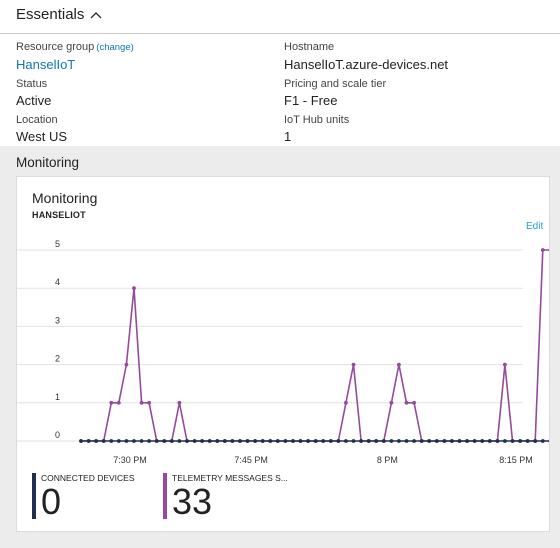 This screenshot has width=560, height=548. What do you see at coordinates (311, 100) in the screenshot?
I see `pricing-tier-value: F1 - Free` at bounding box center [311, 100].